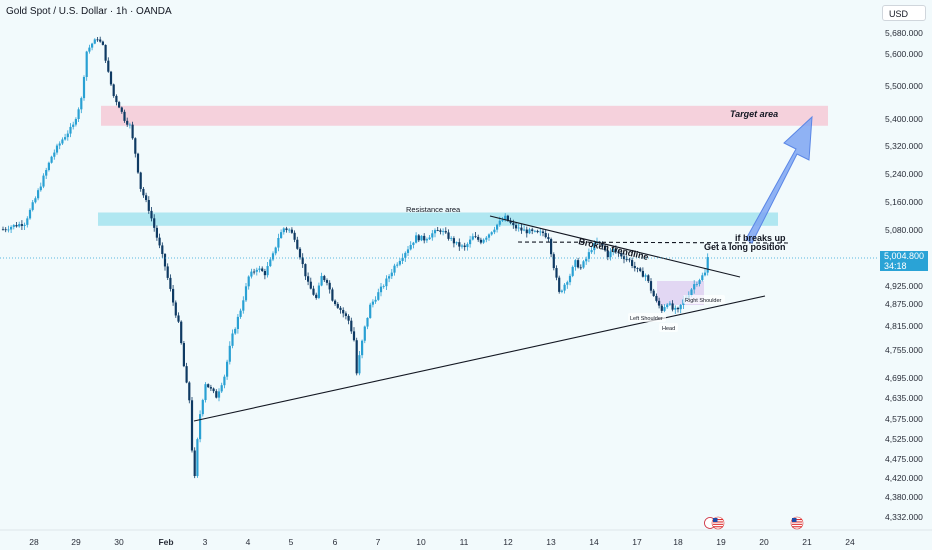  Describe the element at coordinates (904, 256) in the screenshot. I see `last-price-value: 5,004.800` at that location.